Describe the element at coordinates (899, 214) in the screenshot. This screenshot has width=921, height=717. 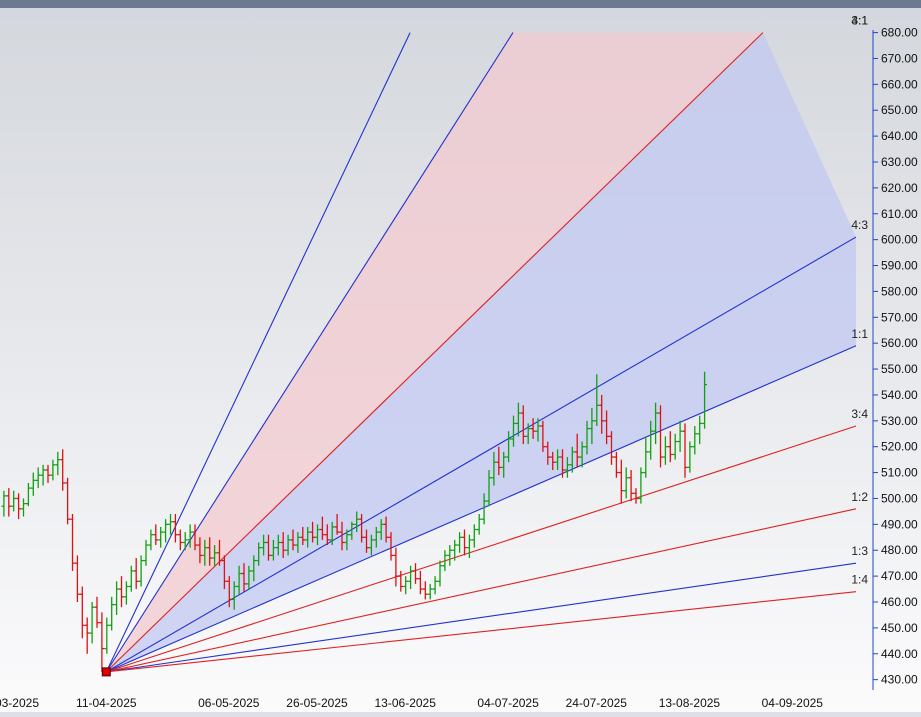
I see `y-tick-label: 610.00` at that location.